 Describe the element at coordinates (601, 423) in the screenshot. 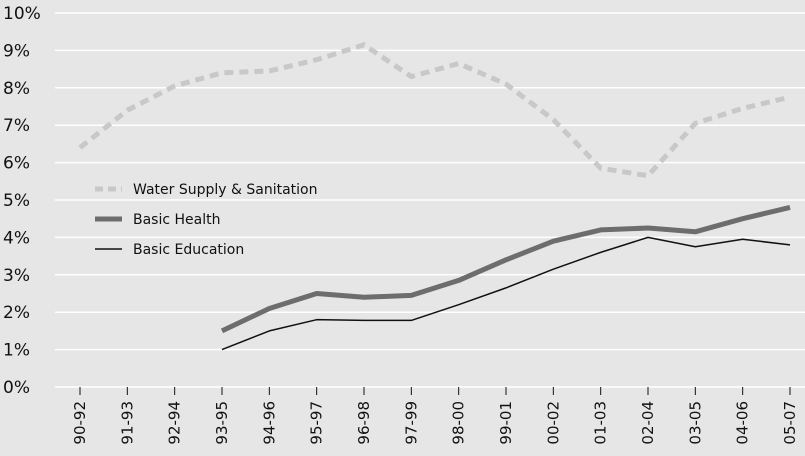

I see `x-tick-label: 01-03` at that location.